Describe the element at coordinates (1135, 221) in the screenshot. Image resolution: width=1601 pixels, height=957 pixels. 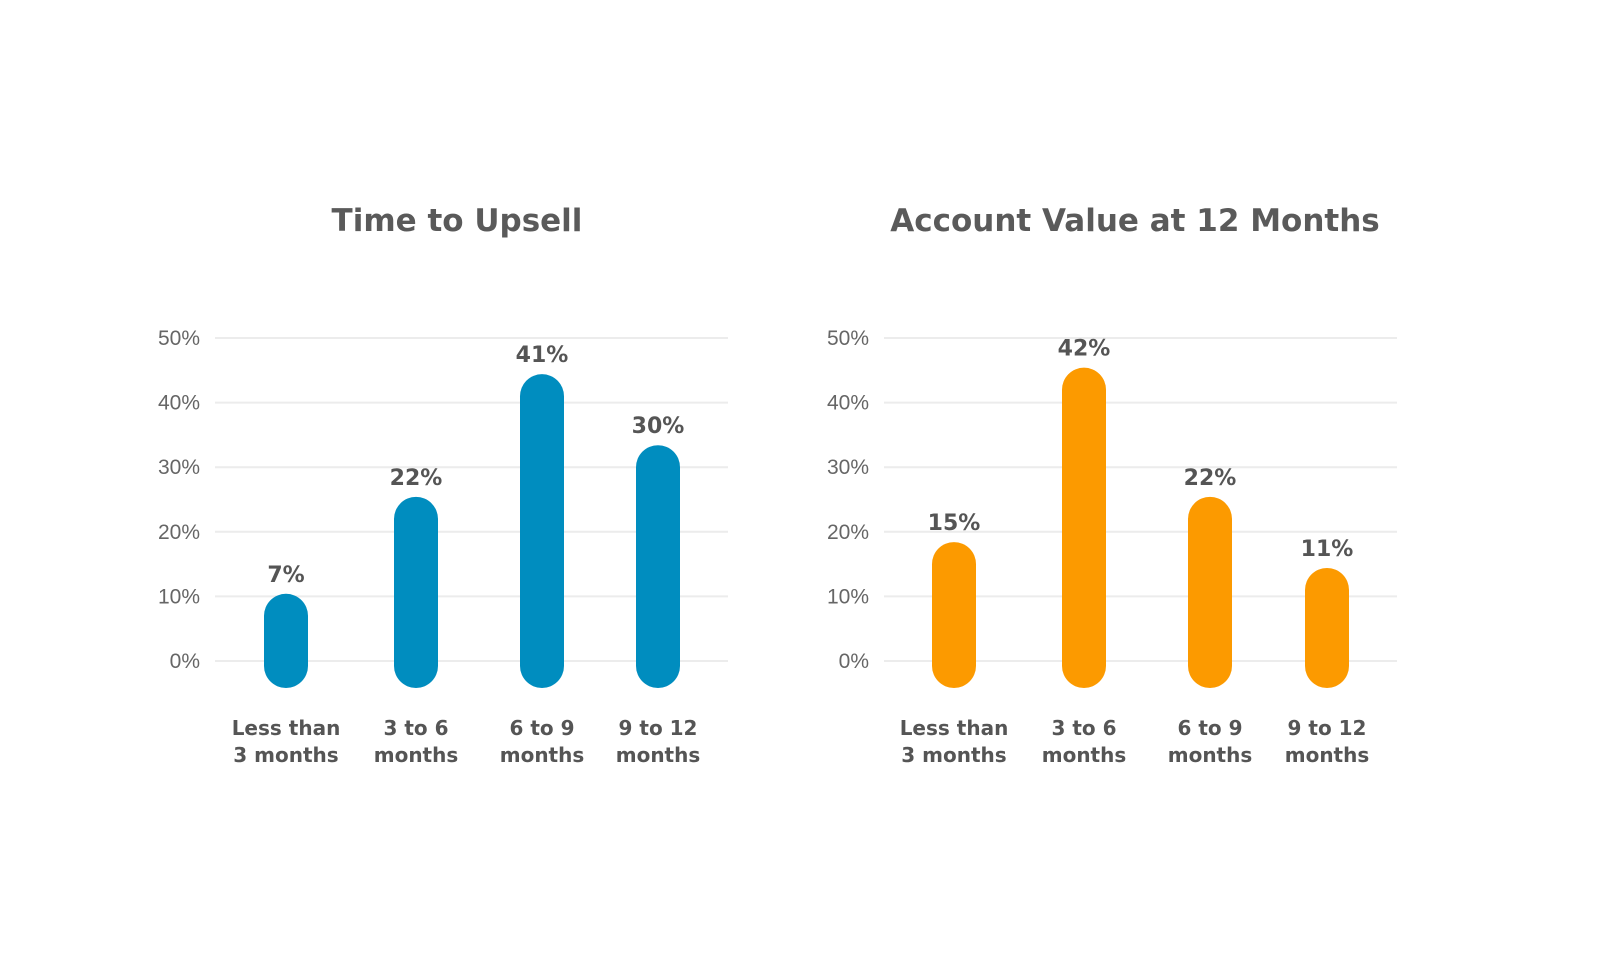
I see `chart-title: Account Value at 12 Months` at that location.